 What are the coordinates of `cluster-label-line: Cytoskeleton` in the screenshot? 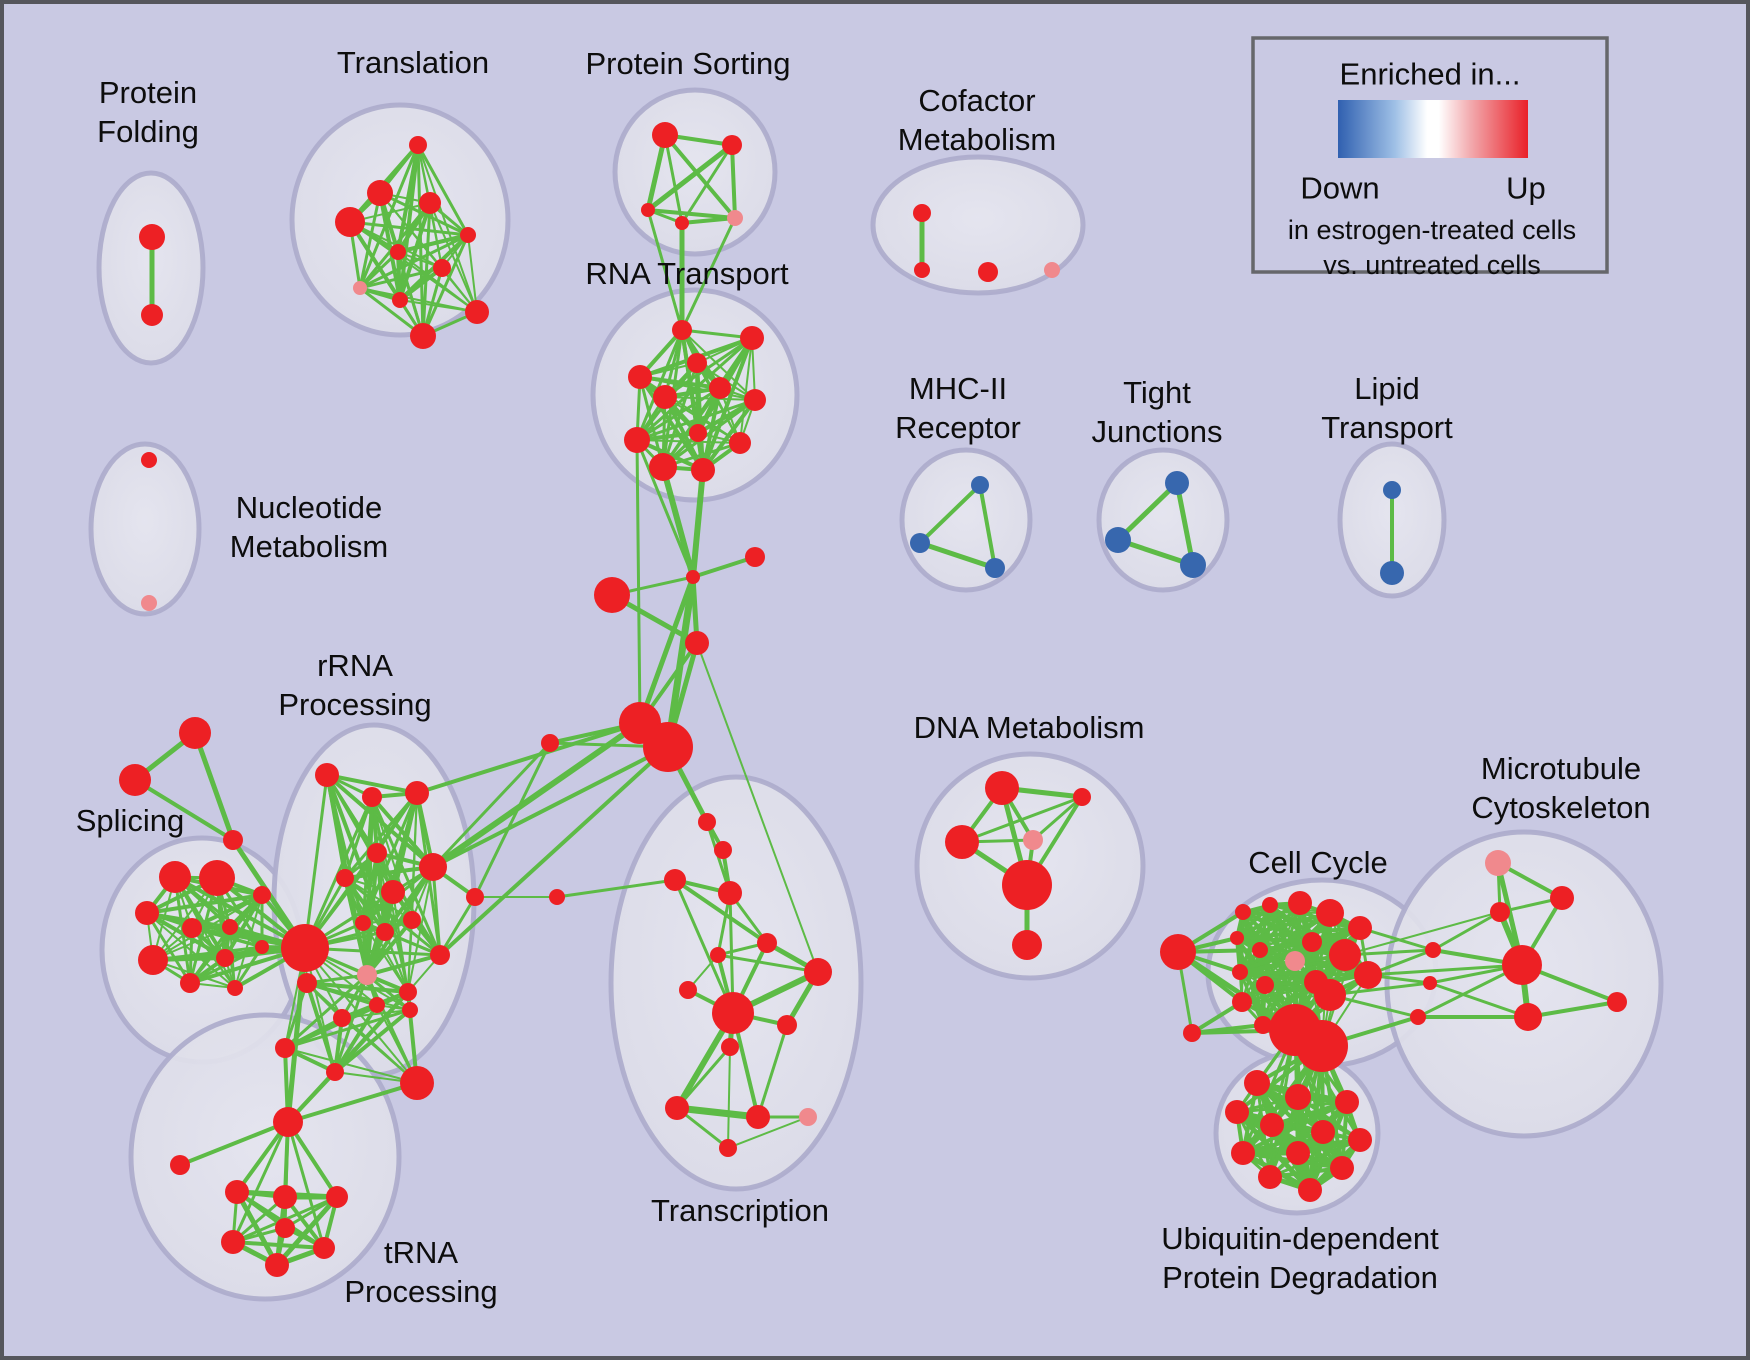 It's located at (1560, 807).